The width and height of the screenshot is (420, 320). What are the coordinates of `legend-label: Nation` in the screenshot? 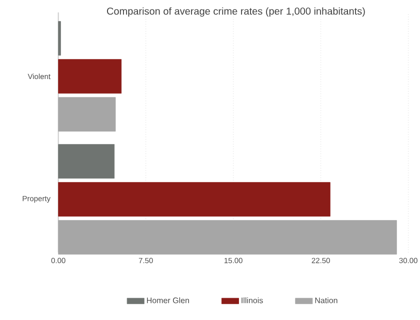 It's located at (326, 300).